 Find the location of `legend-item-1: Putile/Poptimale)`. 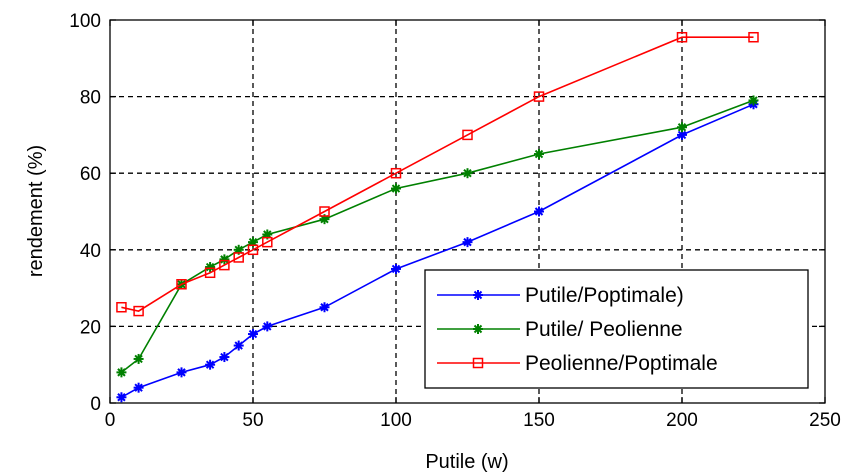

legend-item-1: Putile/Poptimale) is located at coordinates (560, 295).